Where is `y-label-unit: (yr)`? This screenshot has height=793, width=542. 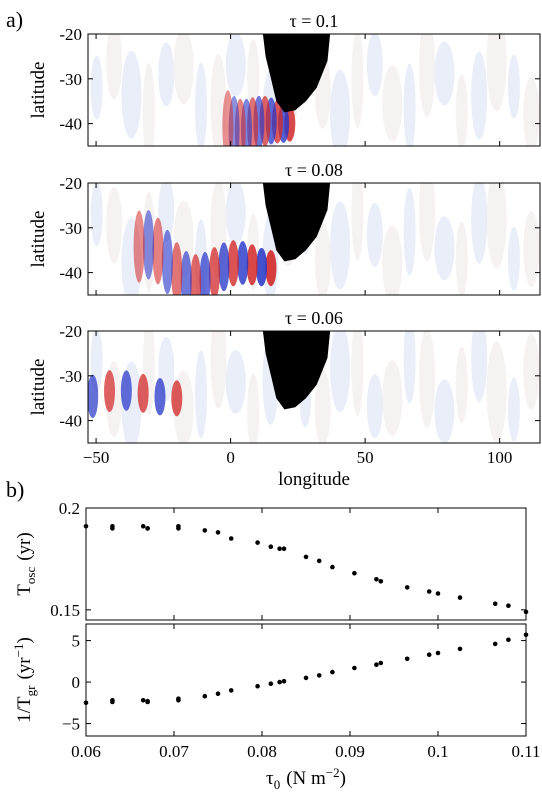
y-label-unit: (yr) is located at coordinates (24, 546).